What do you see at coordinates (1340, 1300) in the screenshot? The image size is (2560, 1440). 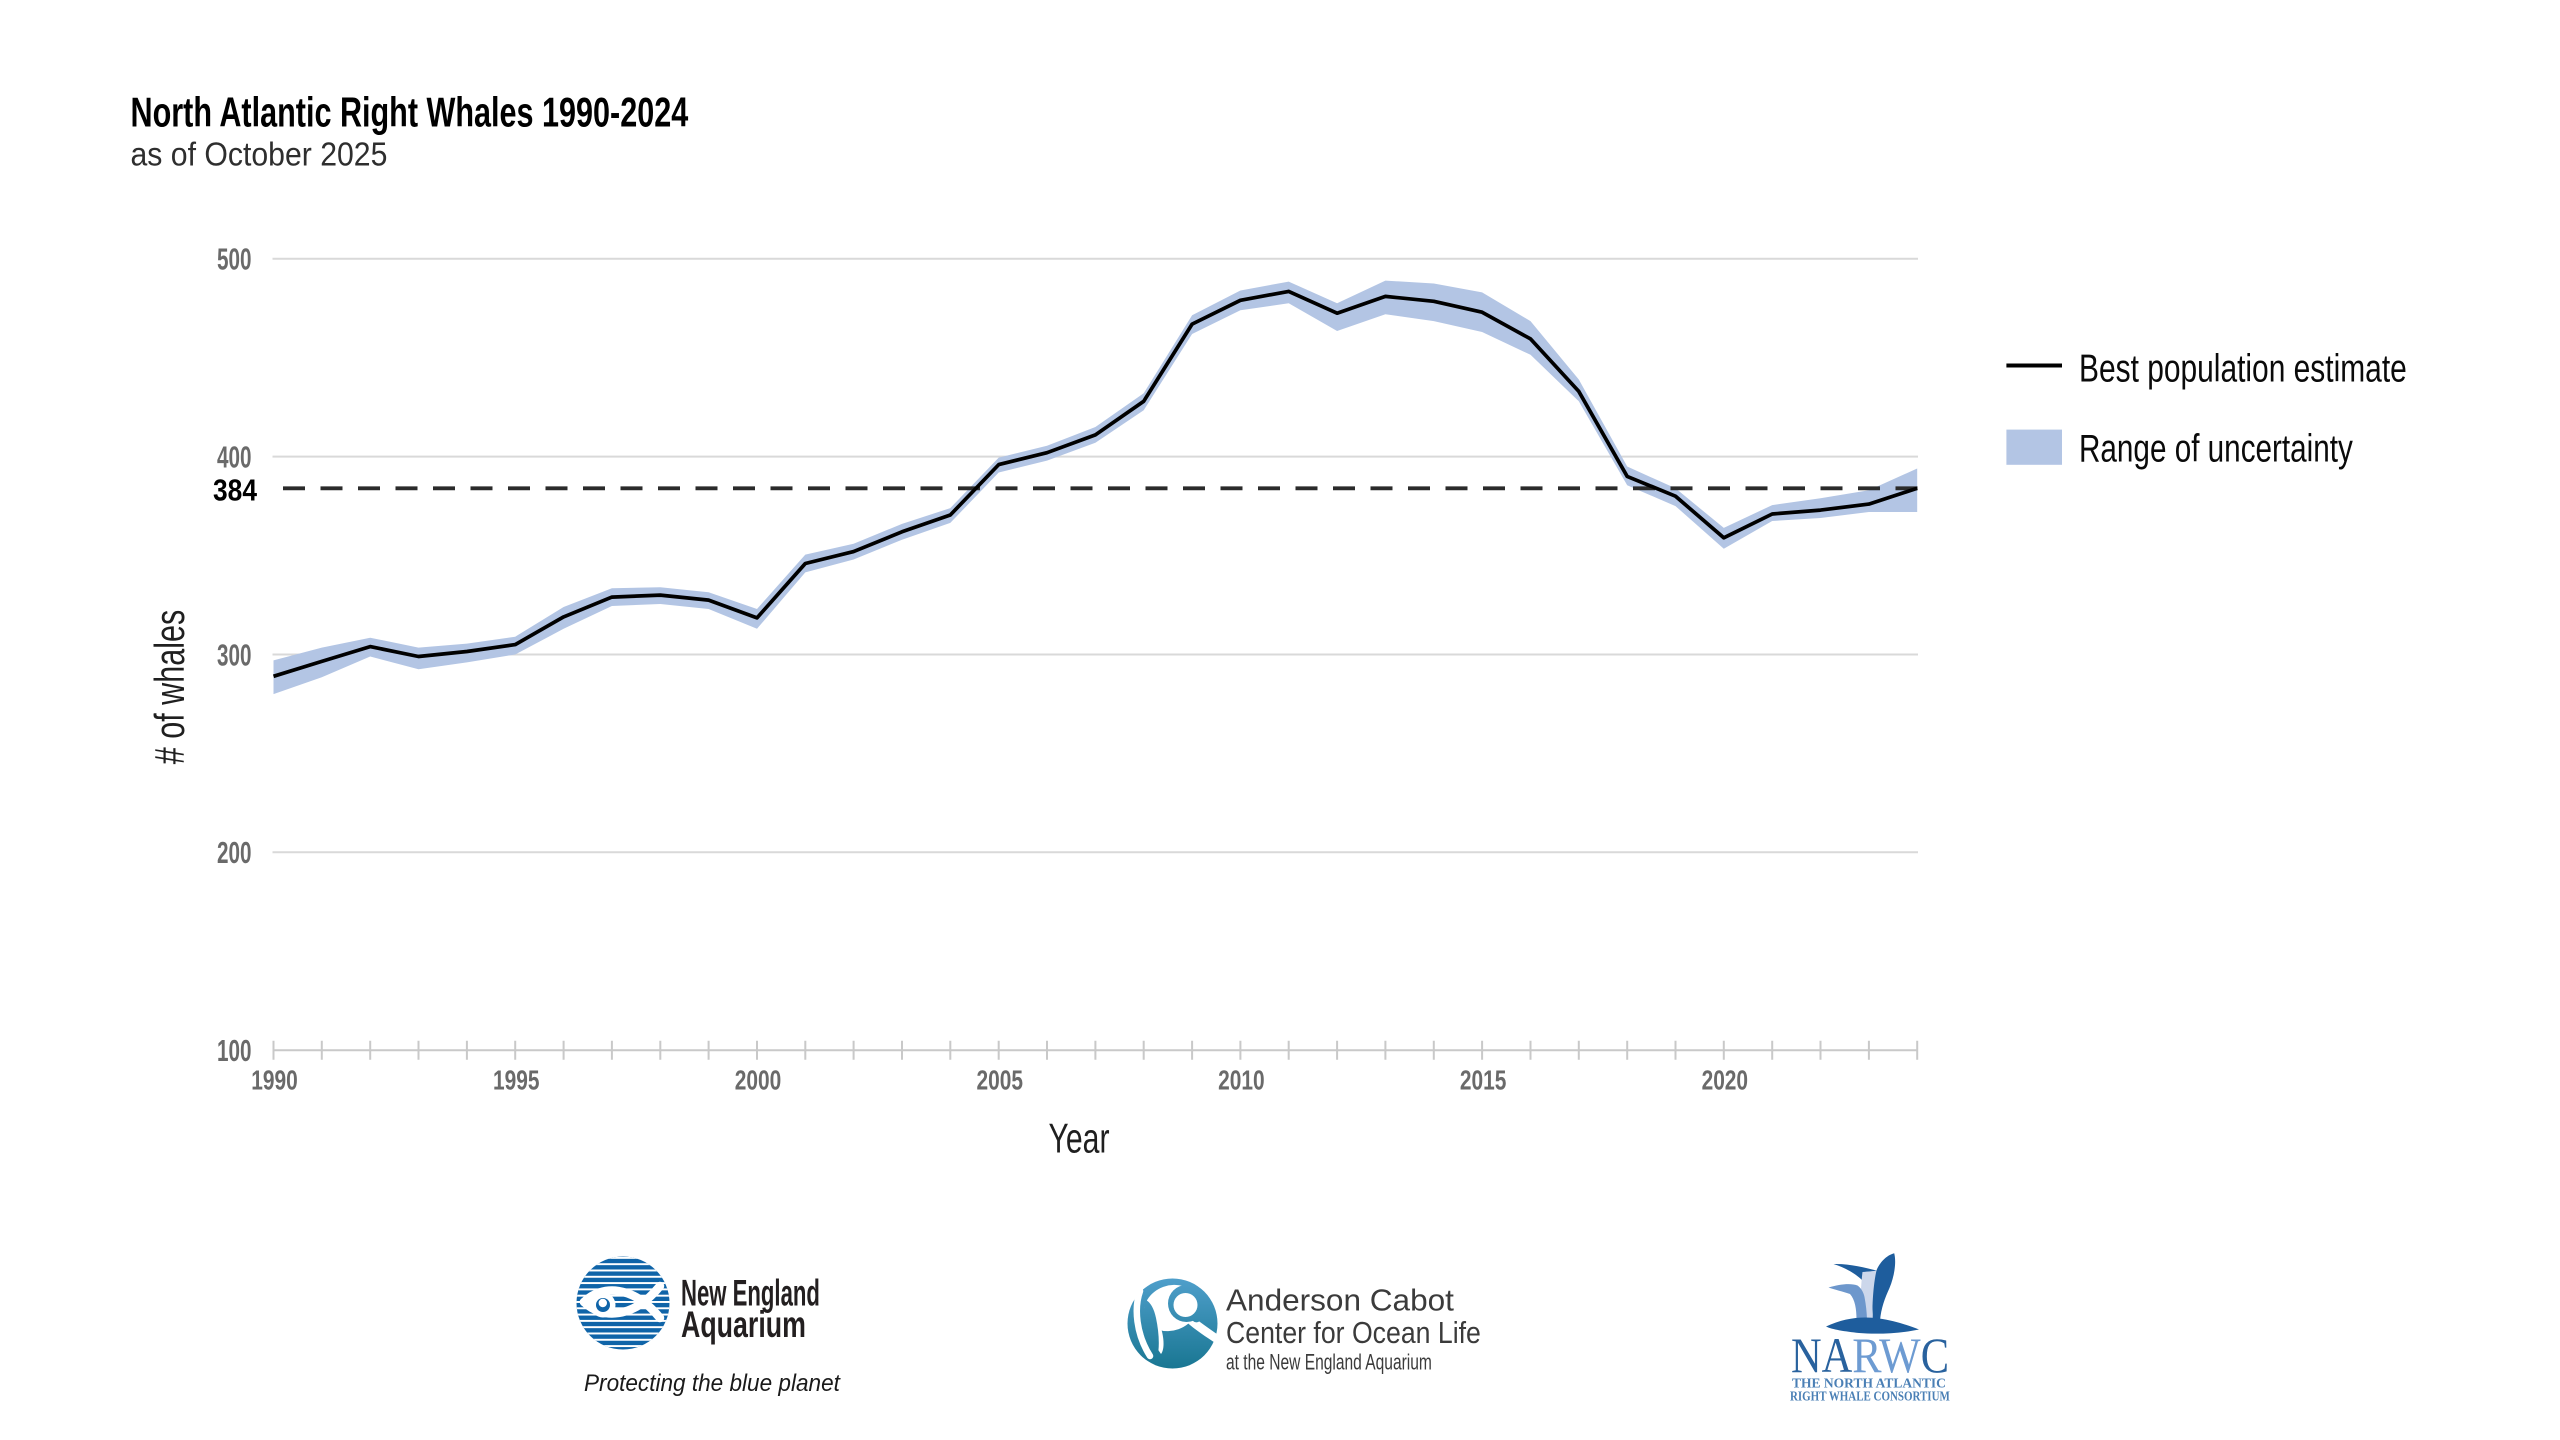 I see `svg-text: Anderson Cabot` at bounding box center [1340, 1300].